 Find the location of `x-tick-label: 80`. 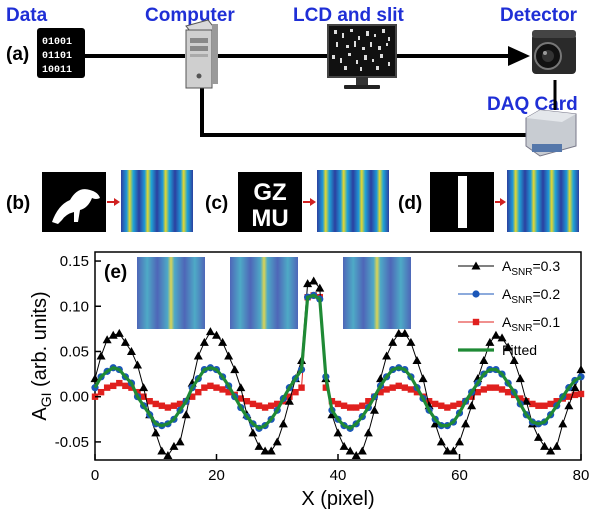

x-tick-label: 80 is located at coordinates (581, 475).